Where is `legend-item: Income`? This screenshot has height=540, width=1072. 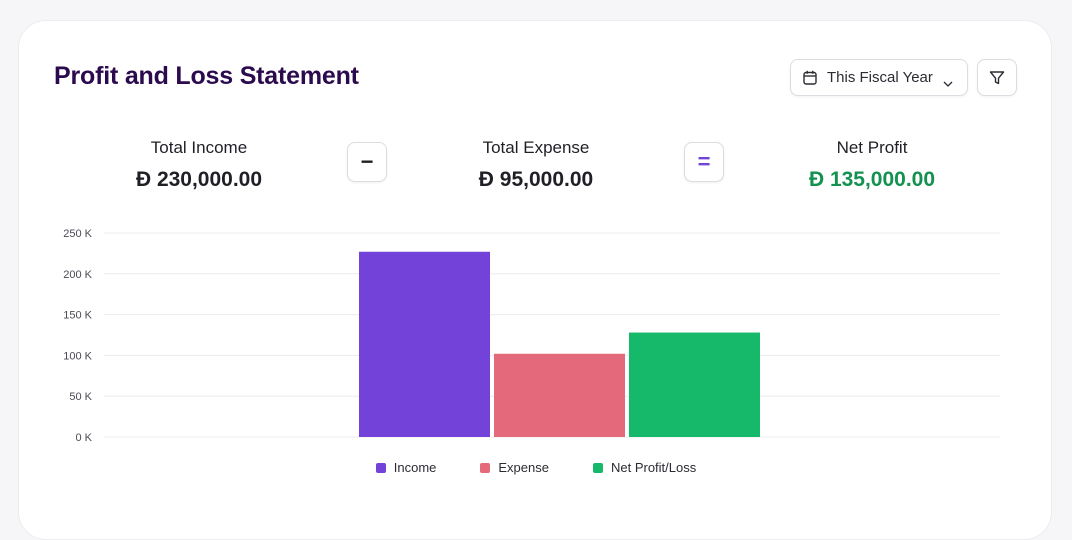
legend-item: Income is located at coordinates (406, 467).